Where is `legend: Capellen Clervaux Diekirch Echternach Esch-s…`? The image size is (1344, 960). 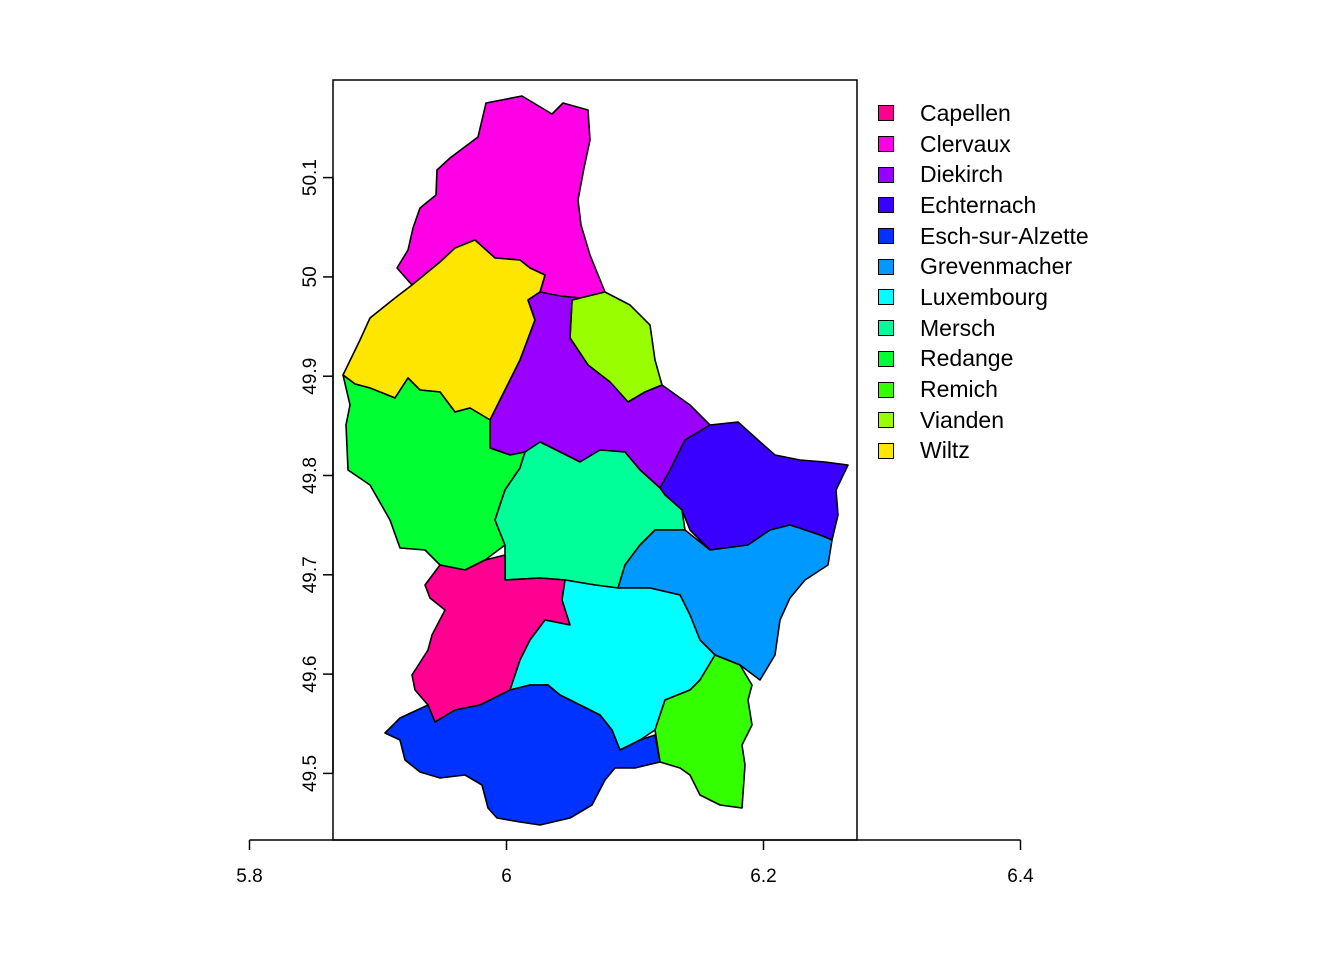
legend: Capellen Clervaux Diekirch Echternach Esch-s… is located at coordinates (1028, 282).